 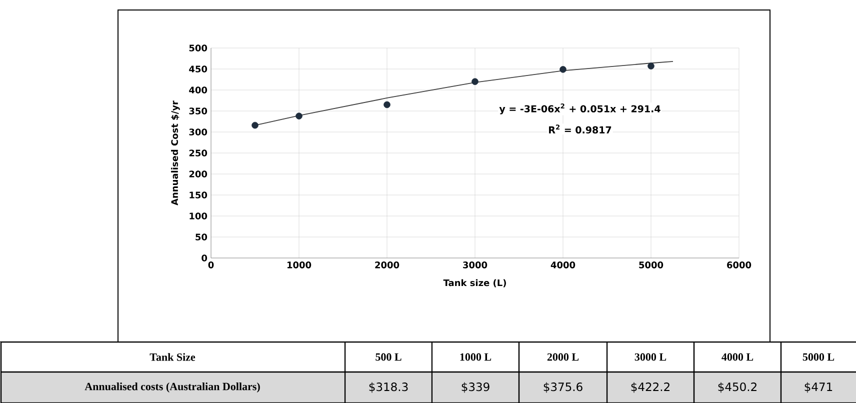 I want to click on annotation: R$^{2}$ = 0.9817, so click(x=580, y=129).